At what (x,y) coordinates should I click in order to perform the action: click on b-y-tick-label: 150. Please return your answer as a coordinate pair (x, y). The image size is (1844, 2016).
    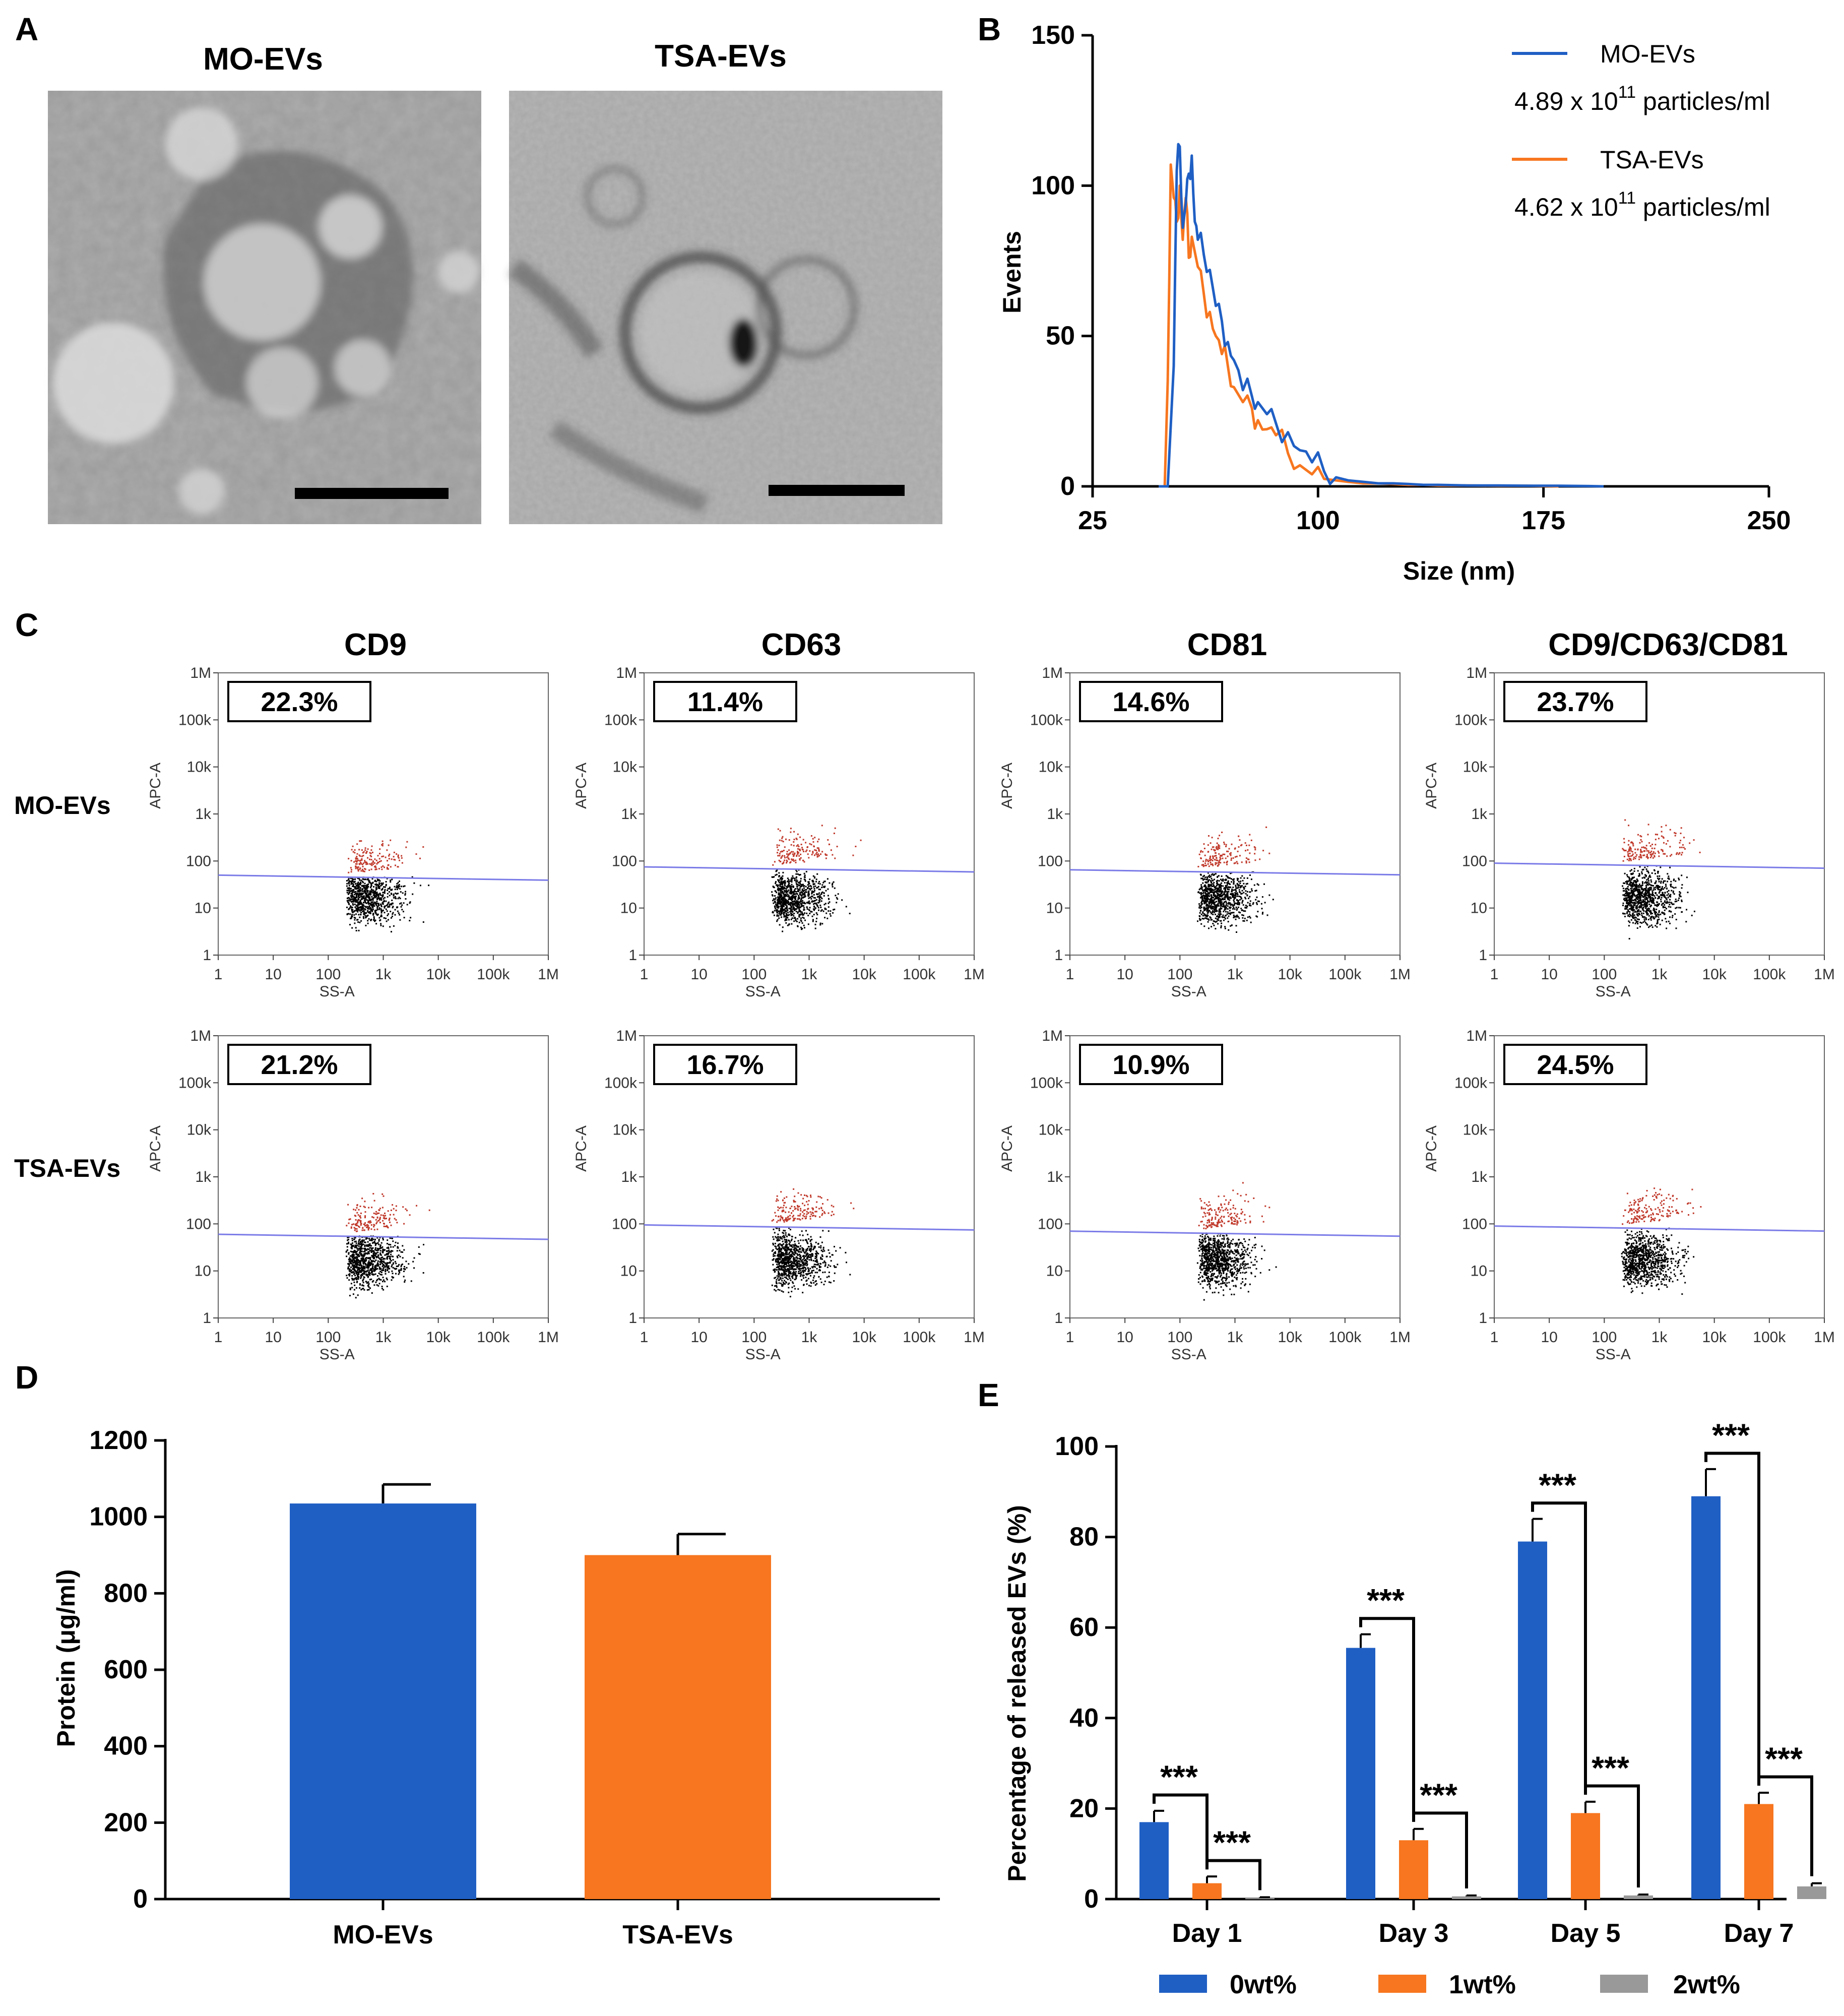
    Looking at the image, I should click on (1053, 35).